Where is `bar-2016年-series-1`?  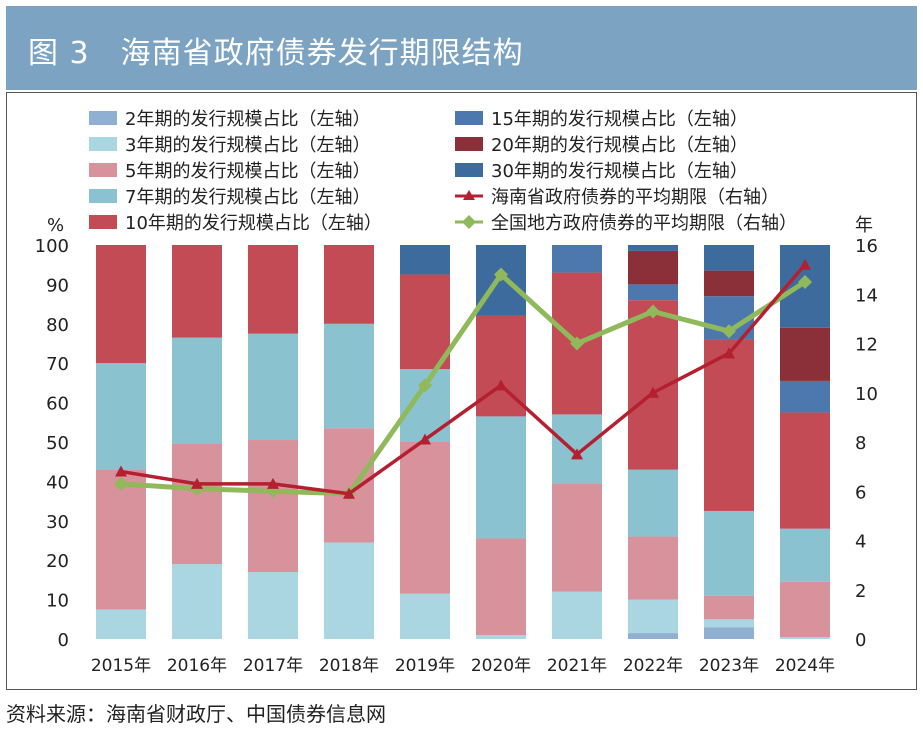
bar-2016年-series-1 is located at coordinates (197, 601).